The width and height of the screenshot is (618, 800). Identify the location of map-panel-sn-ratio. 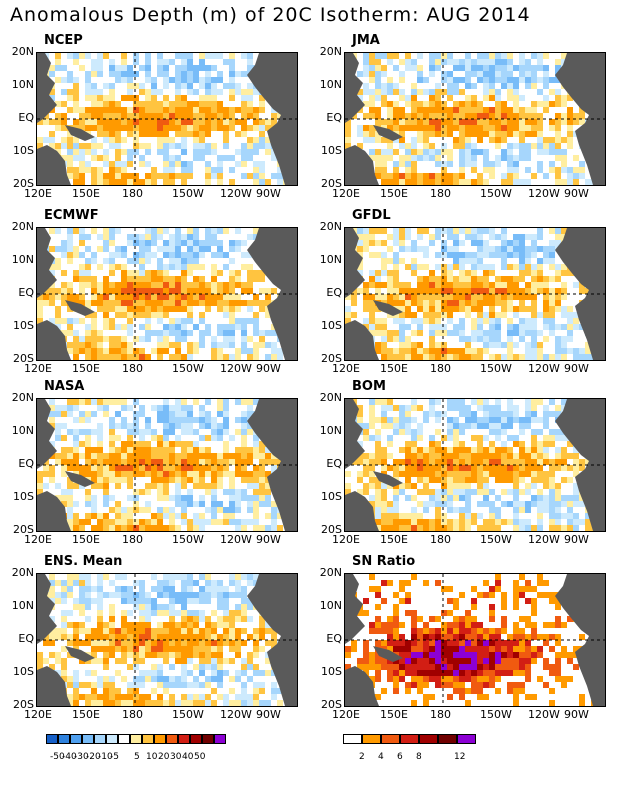
(475, 640).